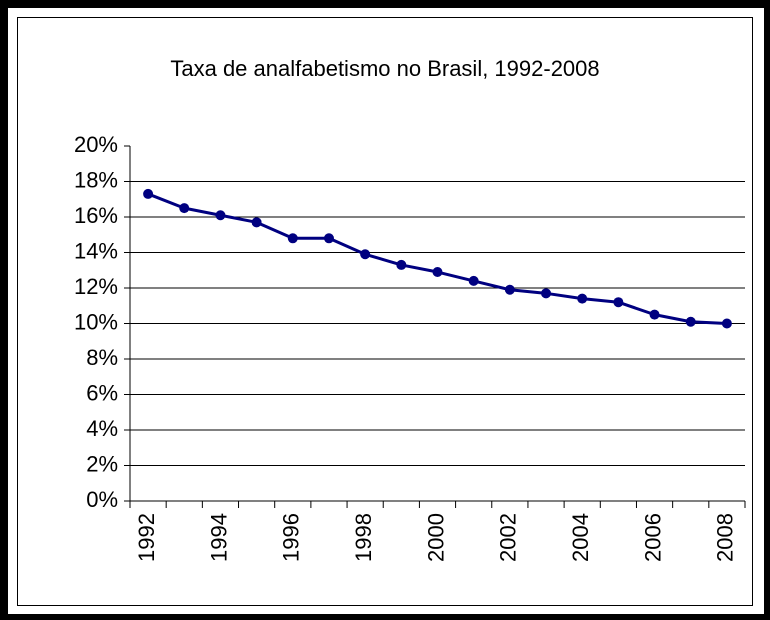 This screenshot has height=620, width=770. What do you see at coordinates (102, 499) in the screenshot?
I see `y-tick-label: 0%` at bounding box center [102, 499].